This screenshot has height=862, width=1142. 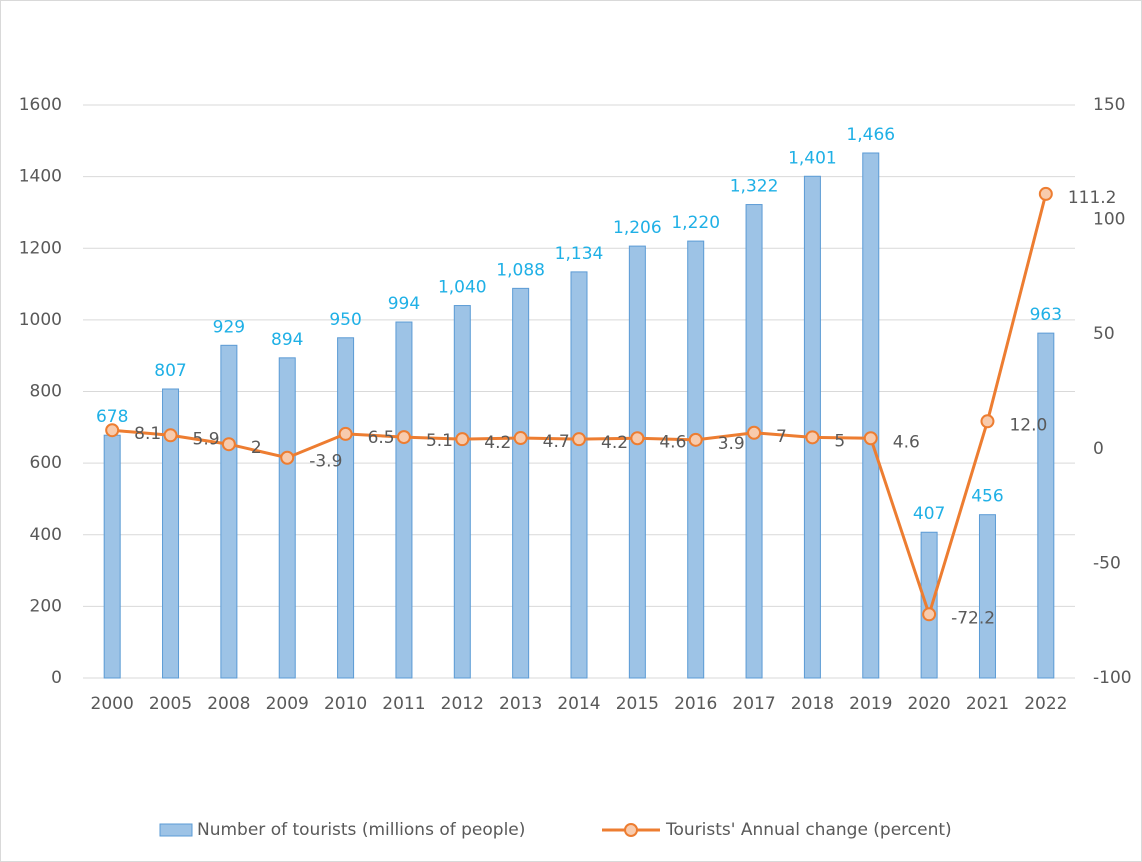 What do you see at coordinates (46, 463) in the screenshot?
I see `y-tick-label: 600` at bounding box center [46, 463].